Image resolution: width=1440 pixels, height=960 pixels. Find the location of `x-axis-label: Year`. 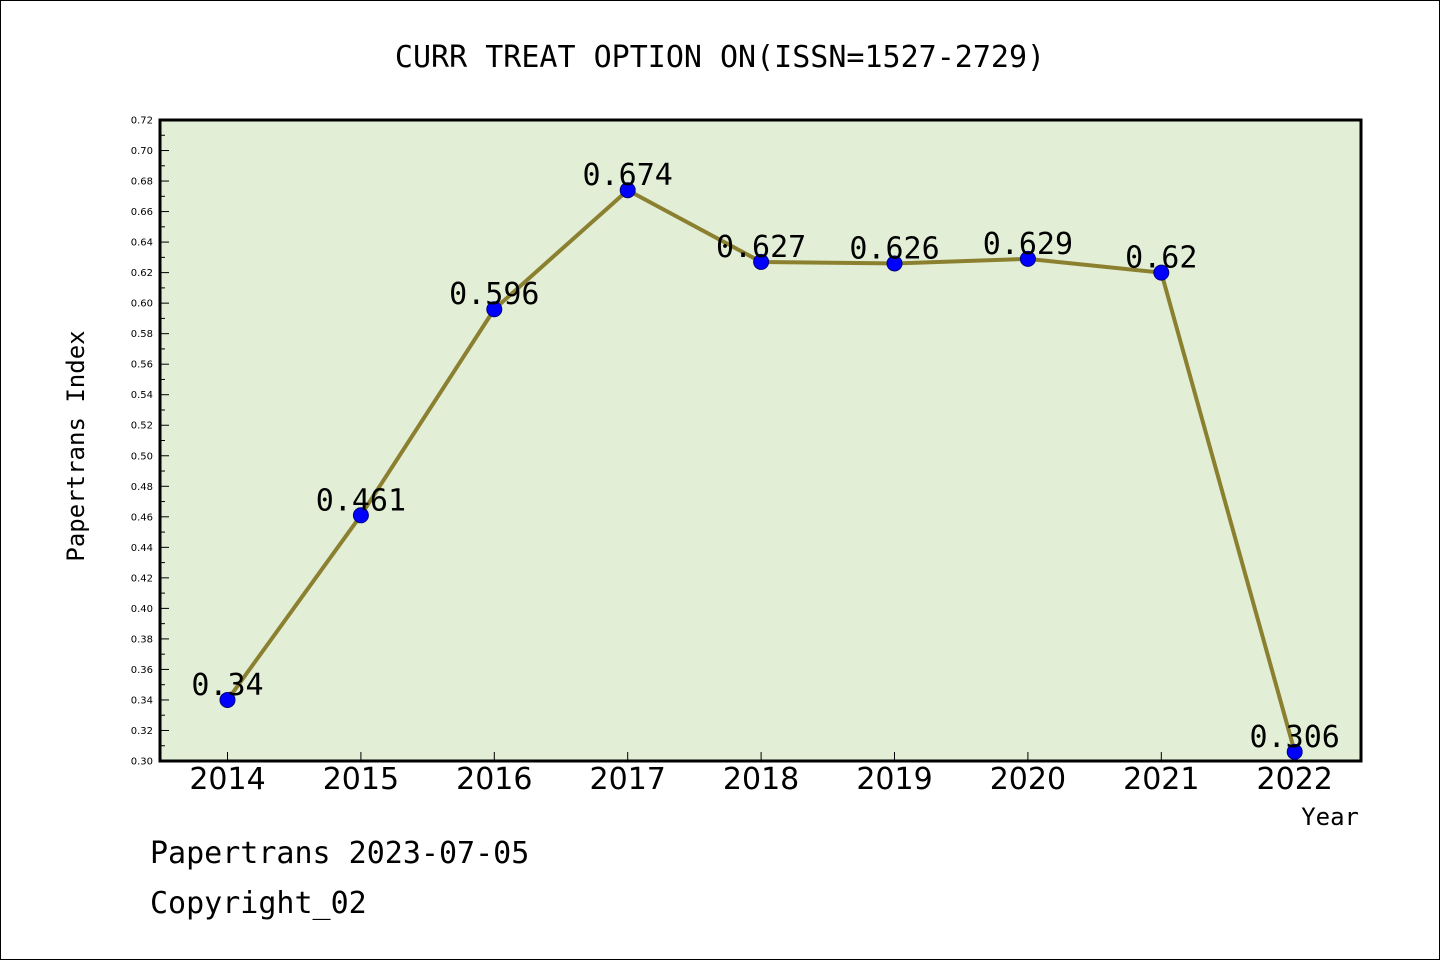

x-axis-label: Year is located at coordinates (1330, 817).